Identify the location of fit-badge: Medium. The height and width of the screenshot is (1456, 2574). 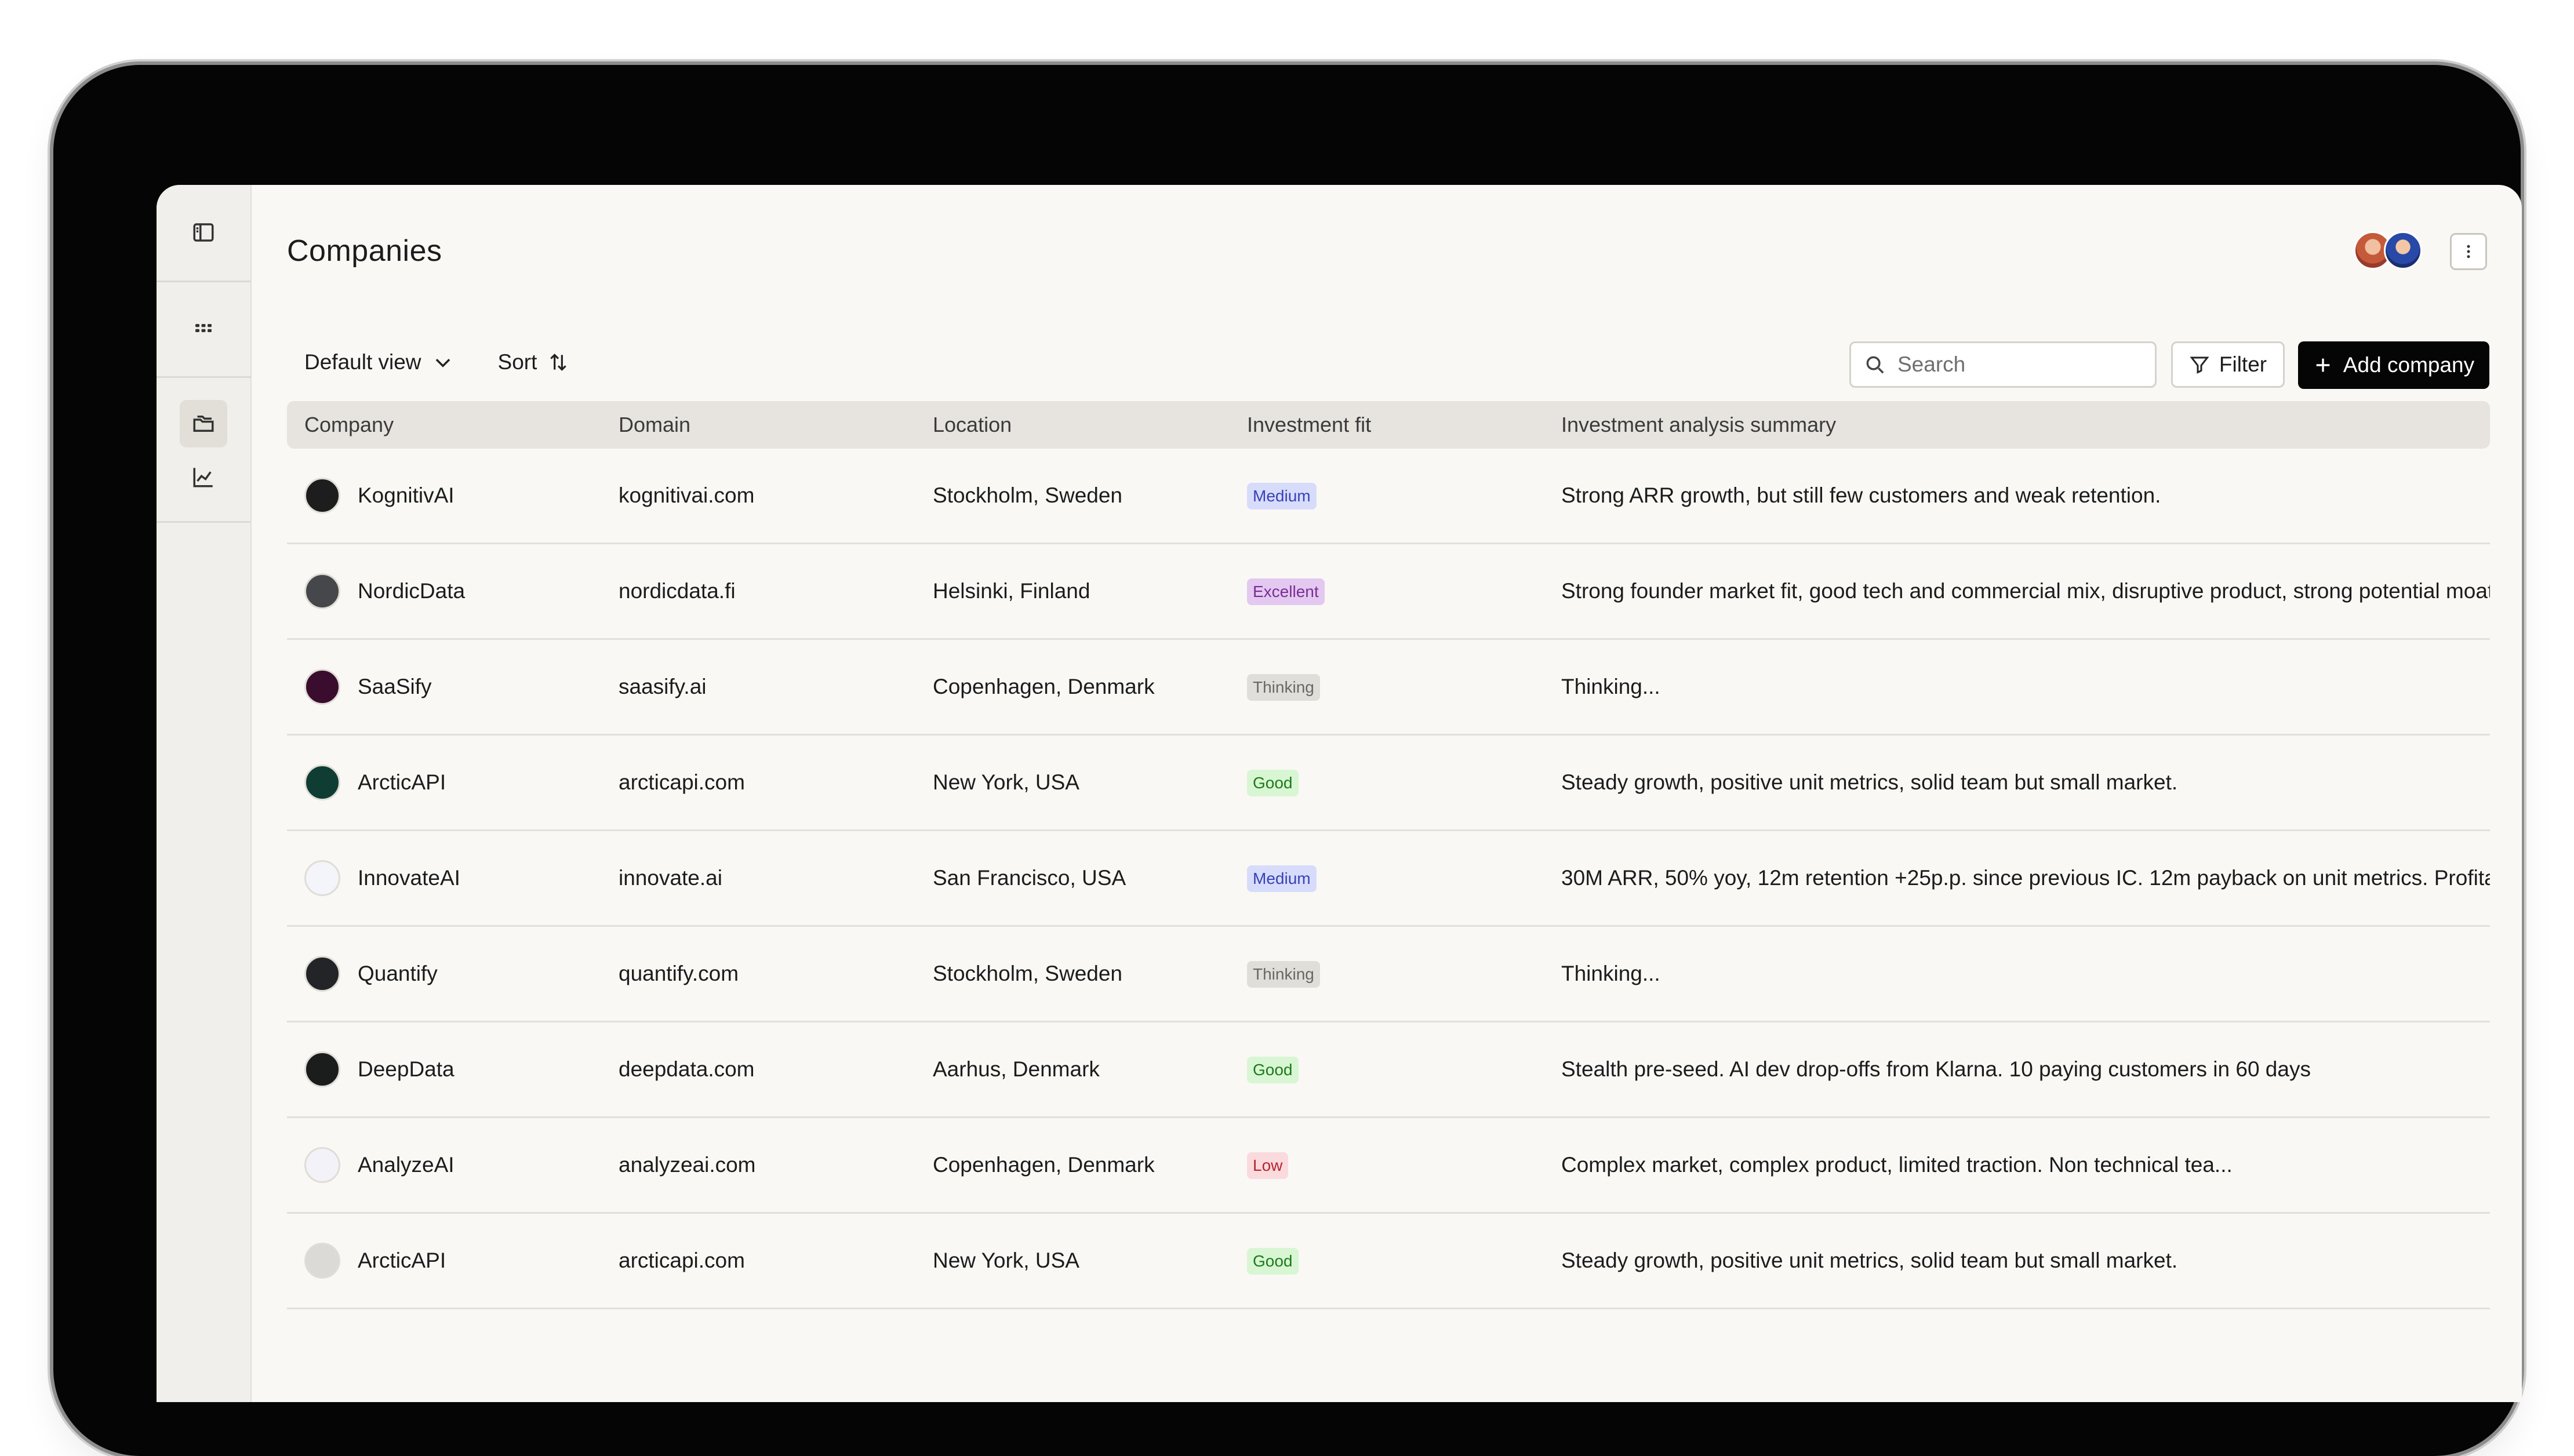
(1282, 878).